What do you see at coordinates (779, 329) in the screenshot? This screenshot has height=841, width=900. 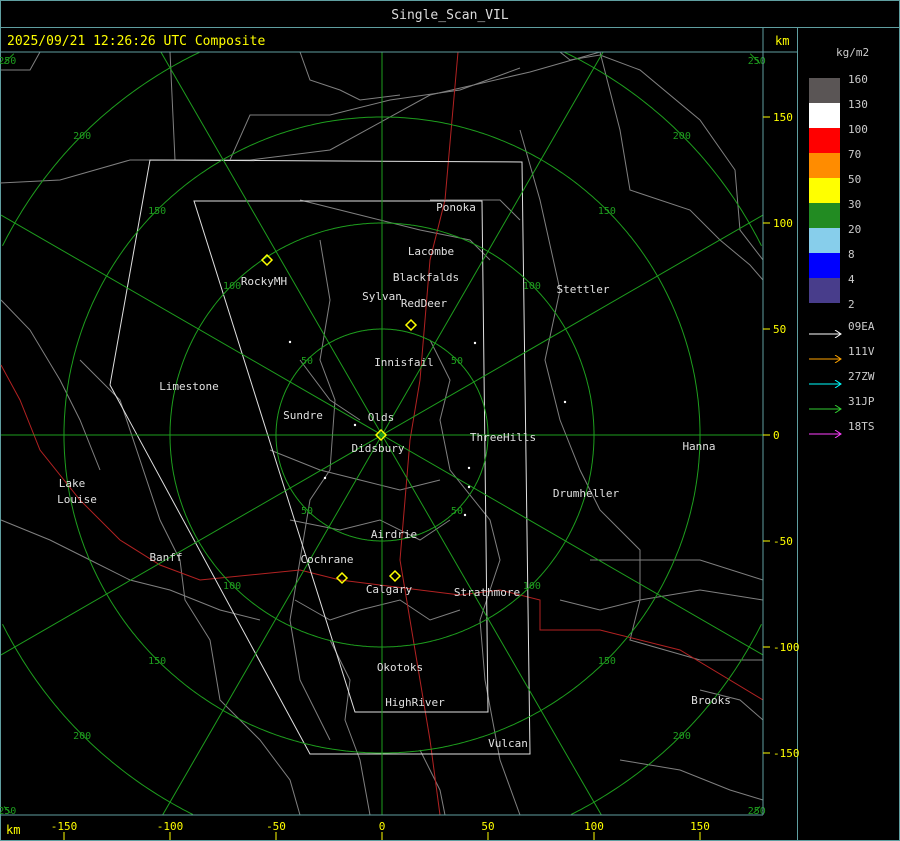 I see `y-tick-label: 50` at bounding box center [779, 329].